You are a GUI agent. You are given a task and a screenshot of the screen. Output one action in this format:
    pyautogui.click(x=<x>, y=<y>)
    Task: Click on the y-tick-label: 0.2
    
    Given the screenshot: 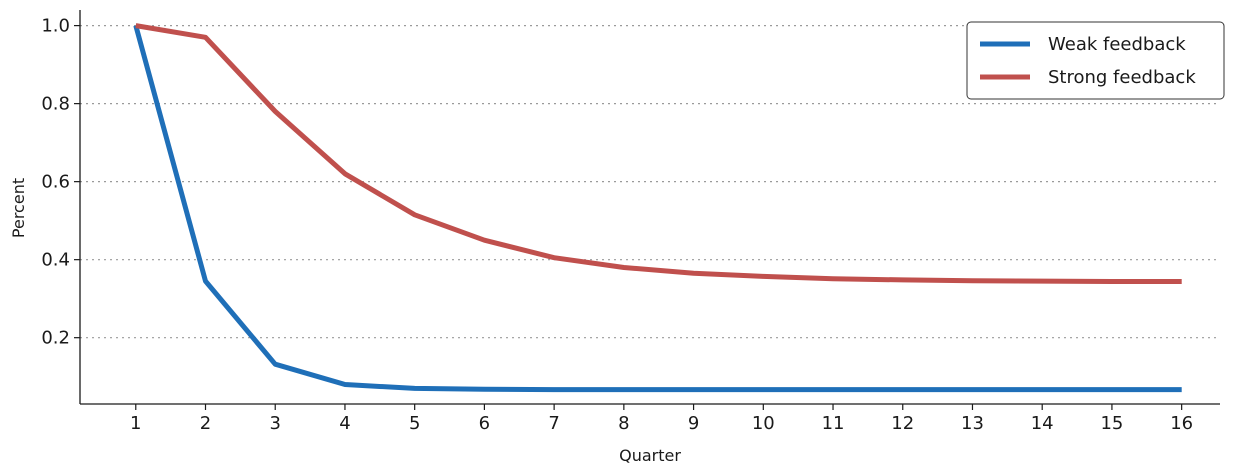 What is the action you would take?
    pyautogui.click(x=55, y=338)
    